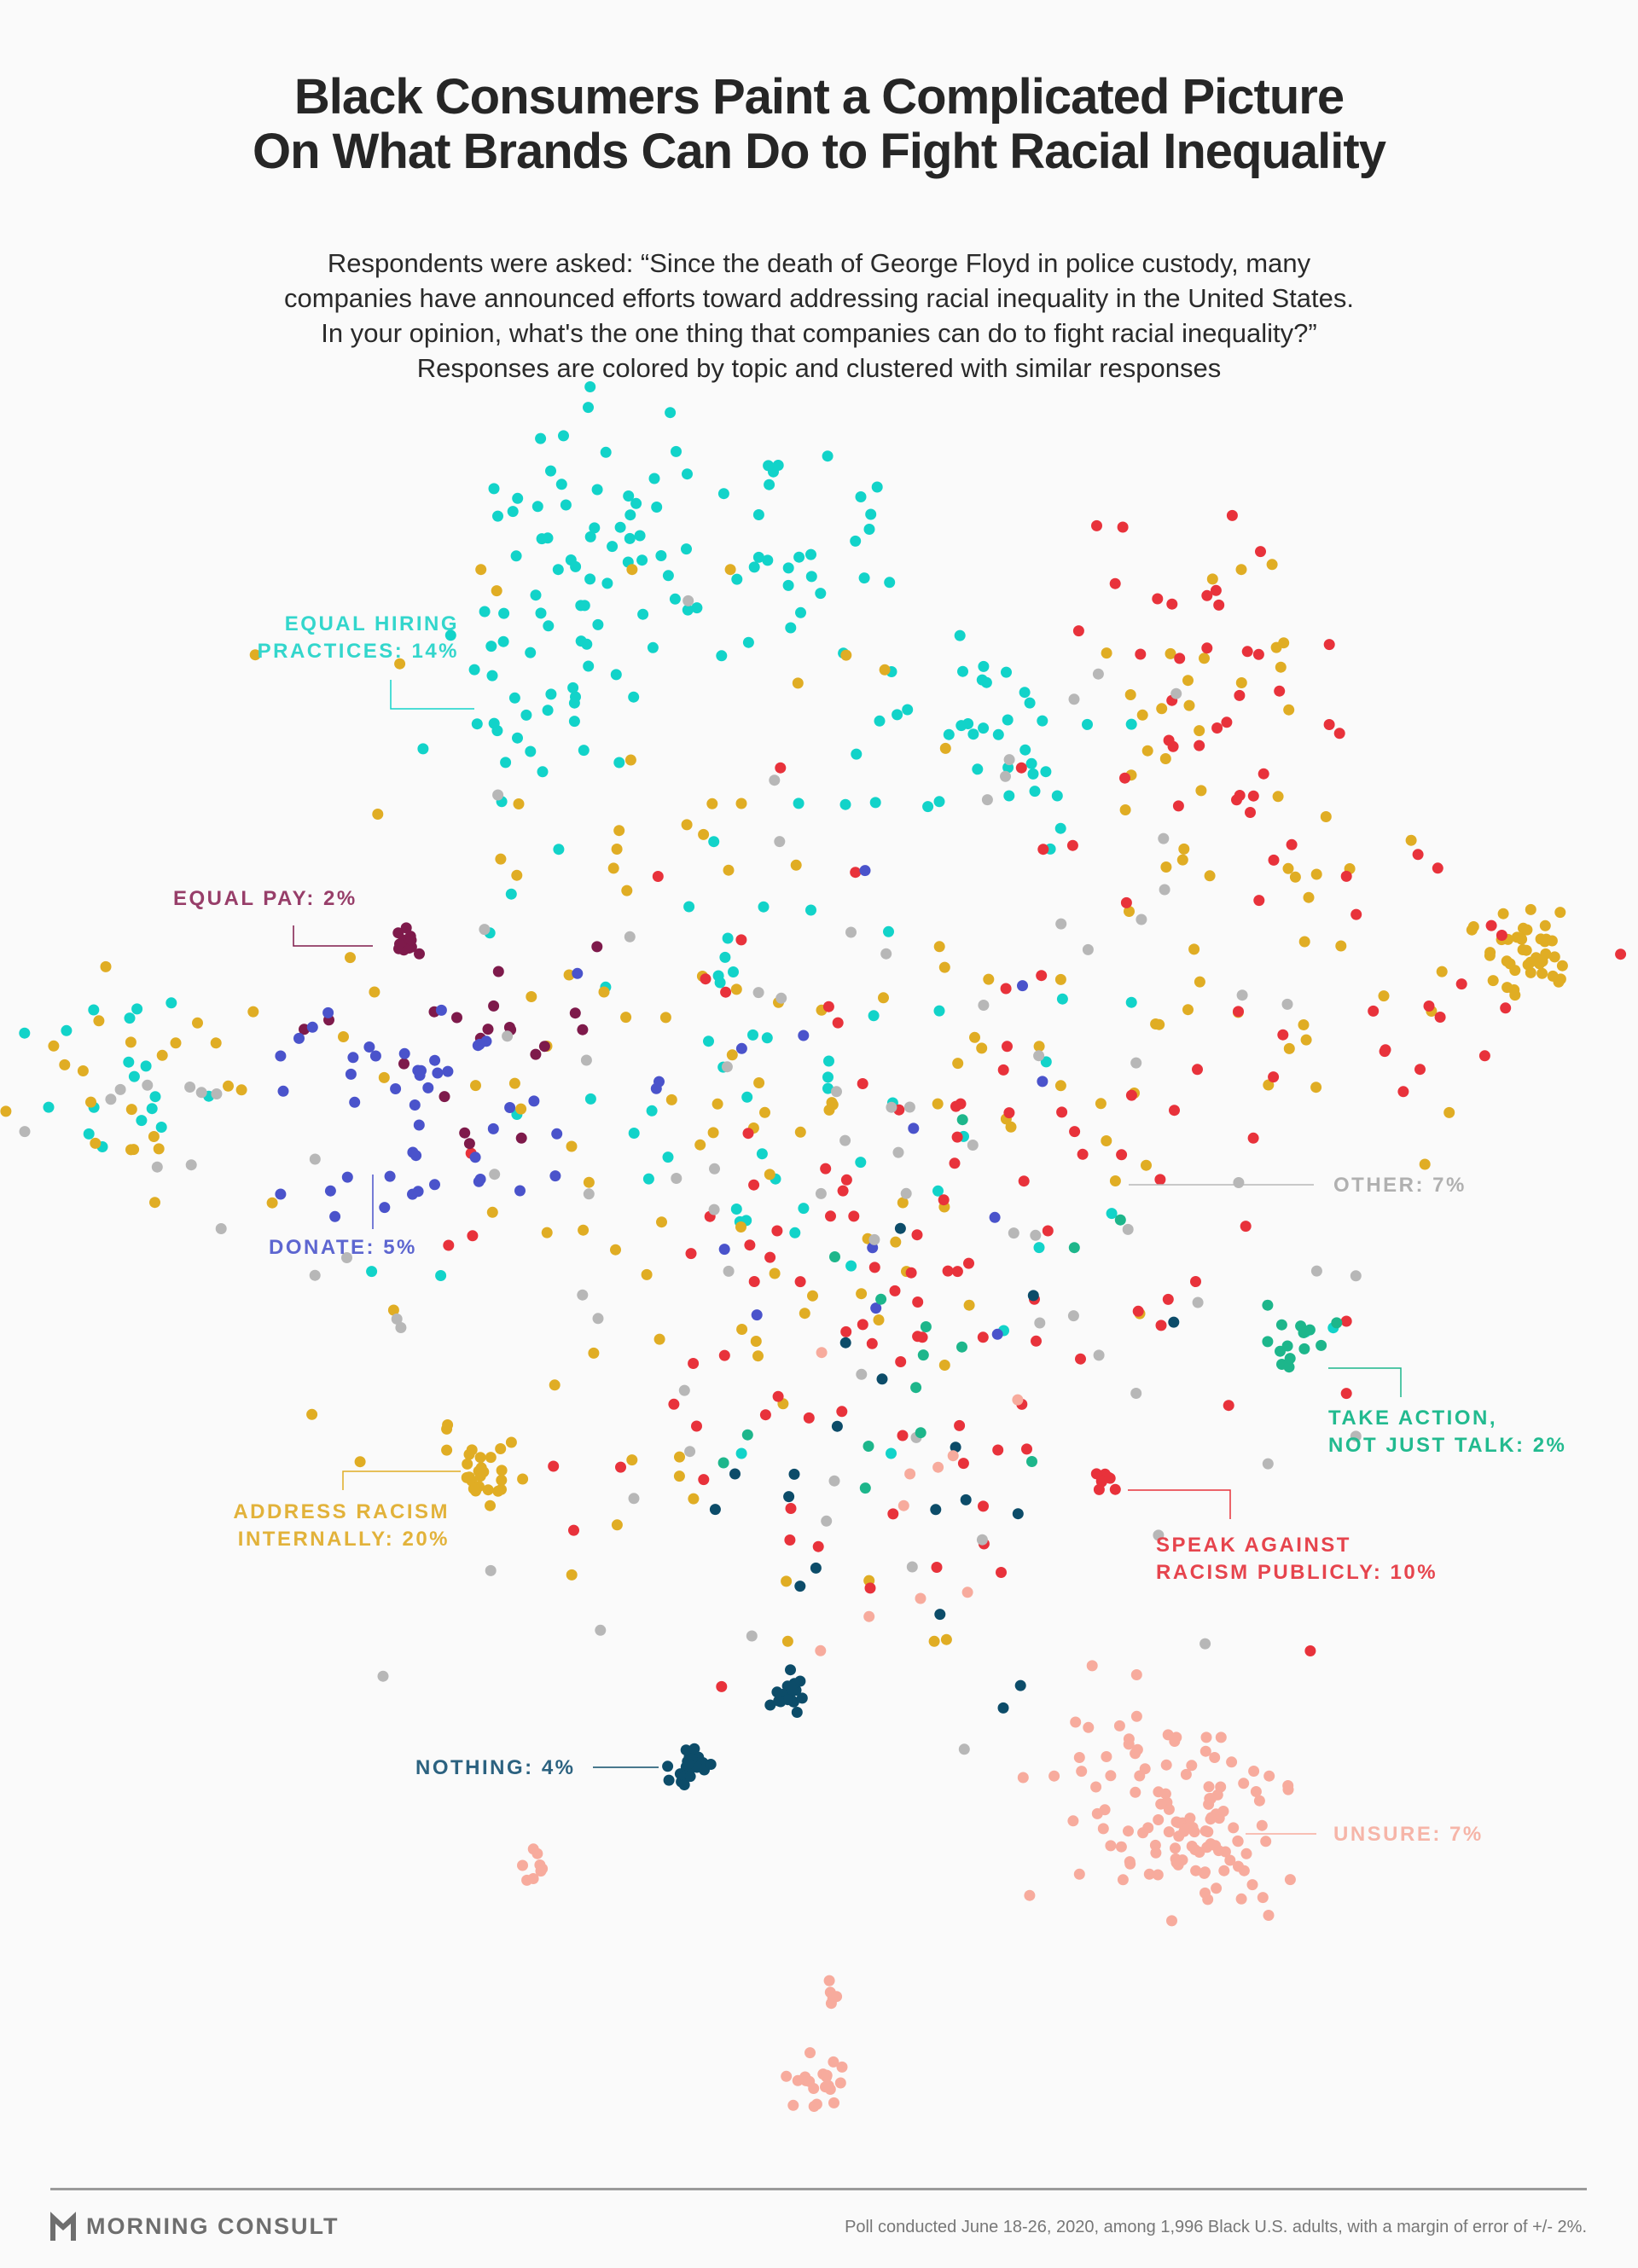 This screenshot has height=2268, width=1638. I want to click on label-line: ADDRESS RACISM, so click(341, 1511).